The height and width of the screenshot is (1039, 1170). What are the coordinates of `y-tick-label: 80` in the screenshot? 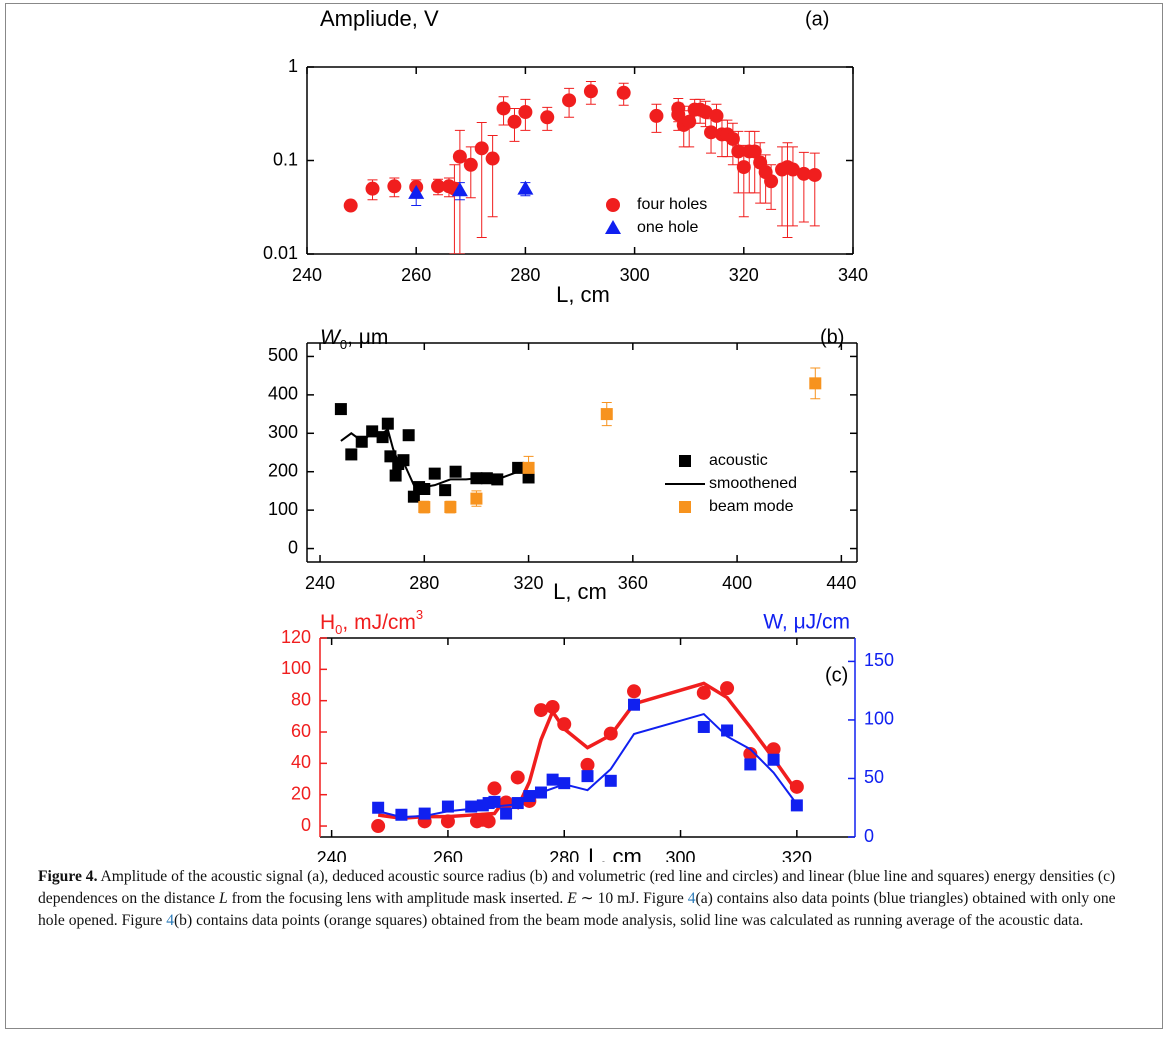 It's located at (301, 699).